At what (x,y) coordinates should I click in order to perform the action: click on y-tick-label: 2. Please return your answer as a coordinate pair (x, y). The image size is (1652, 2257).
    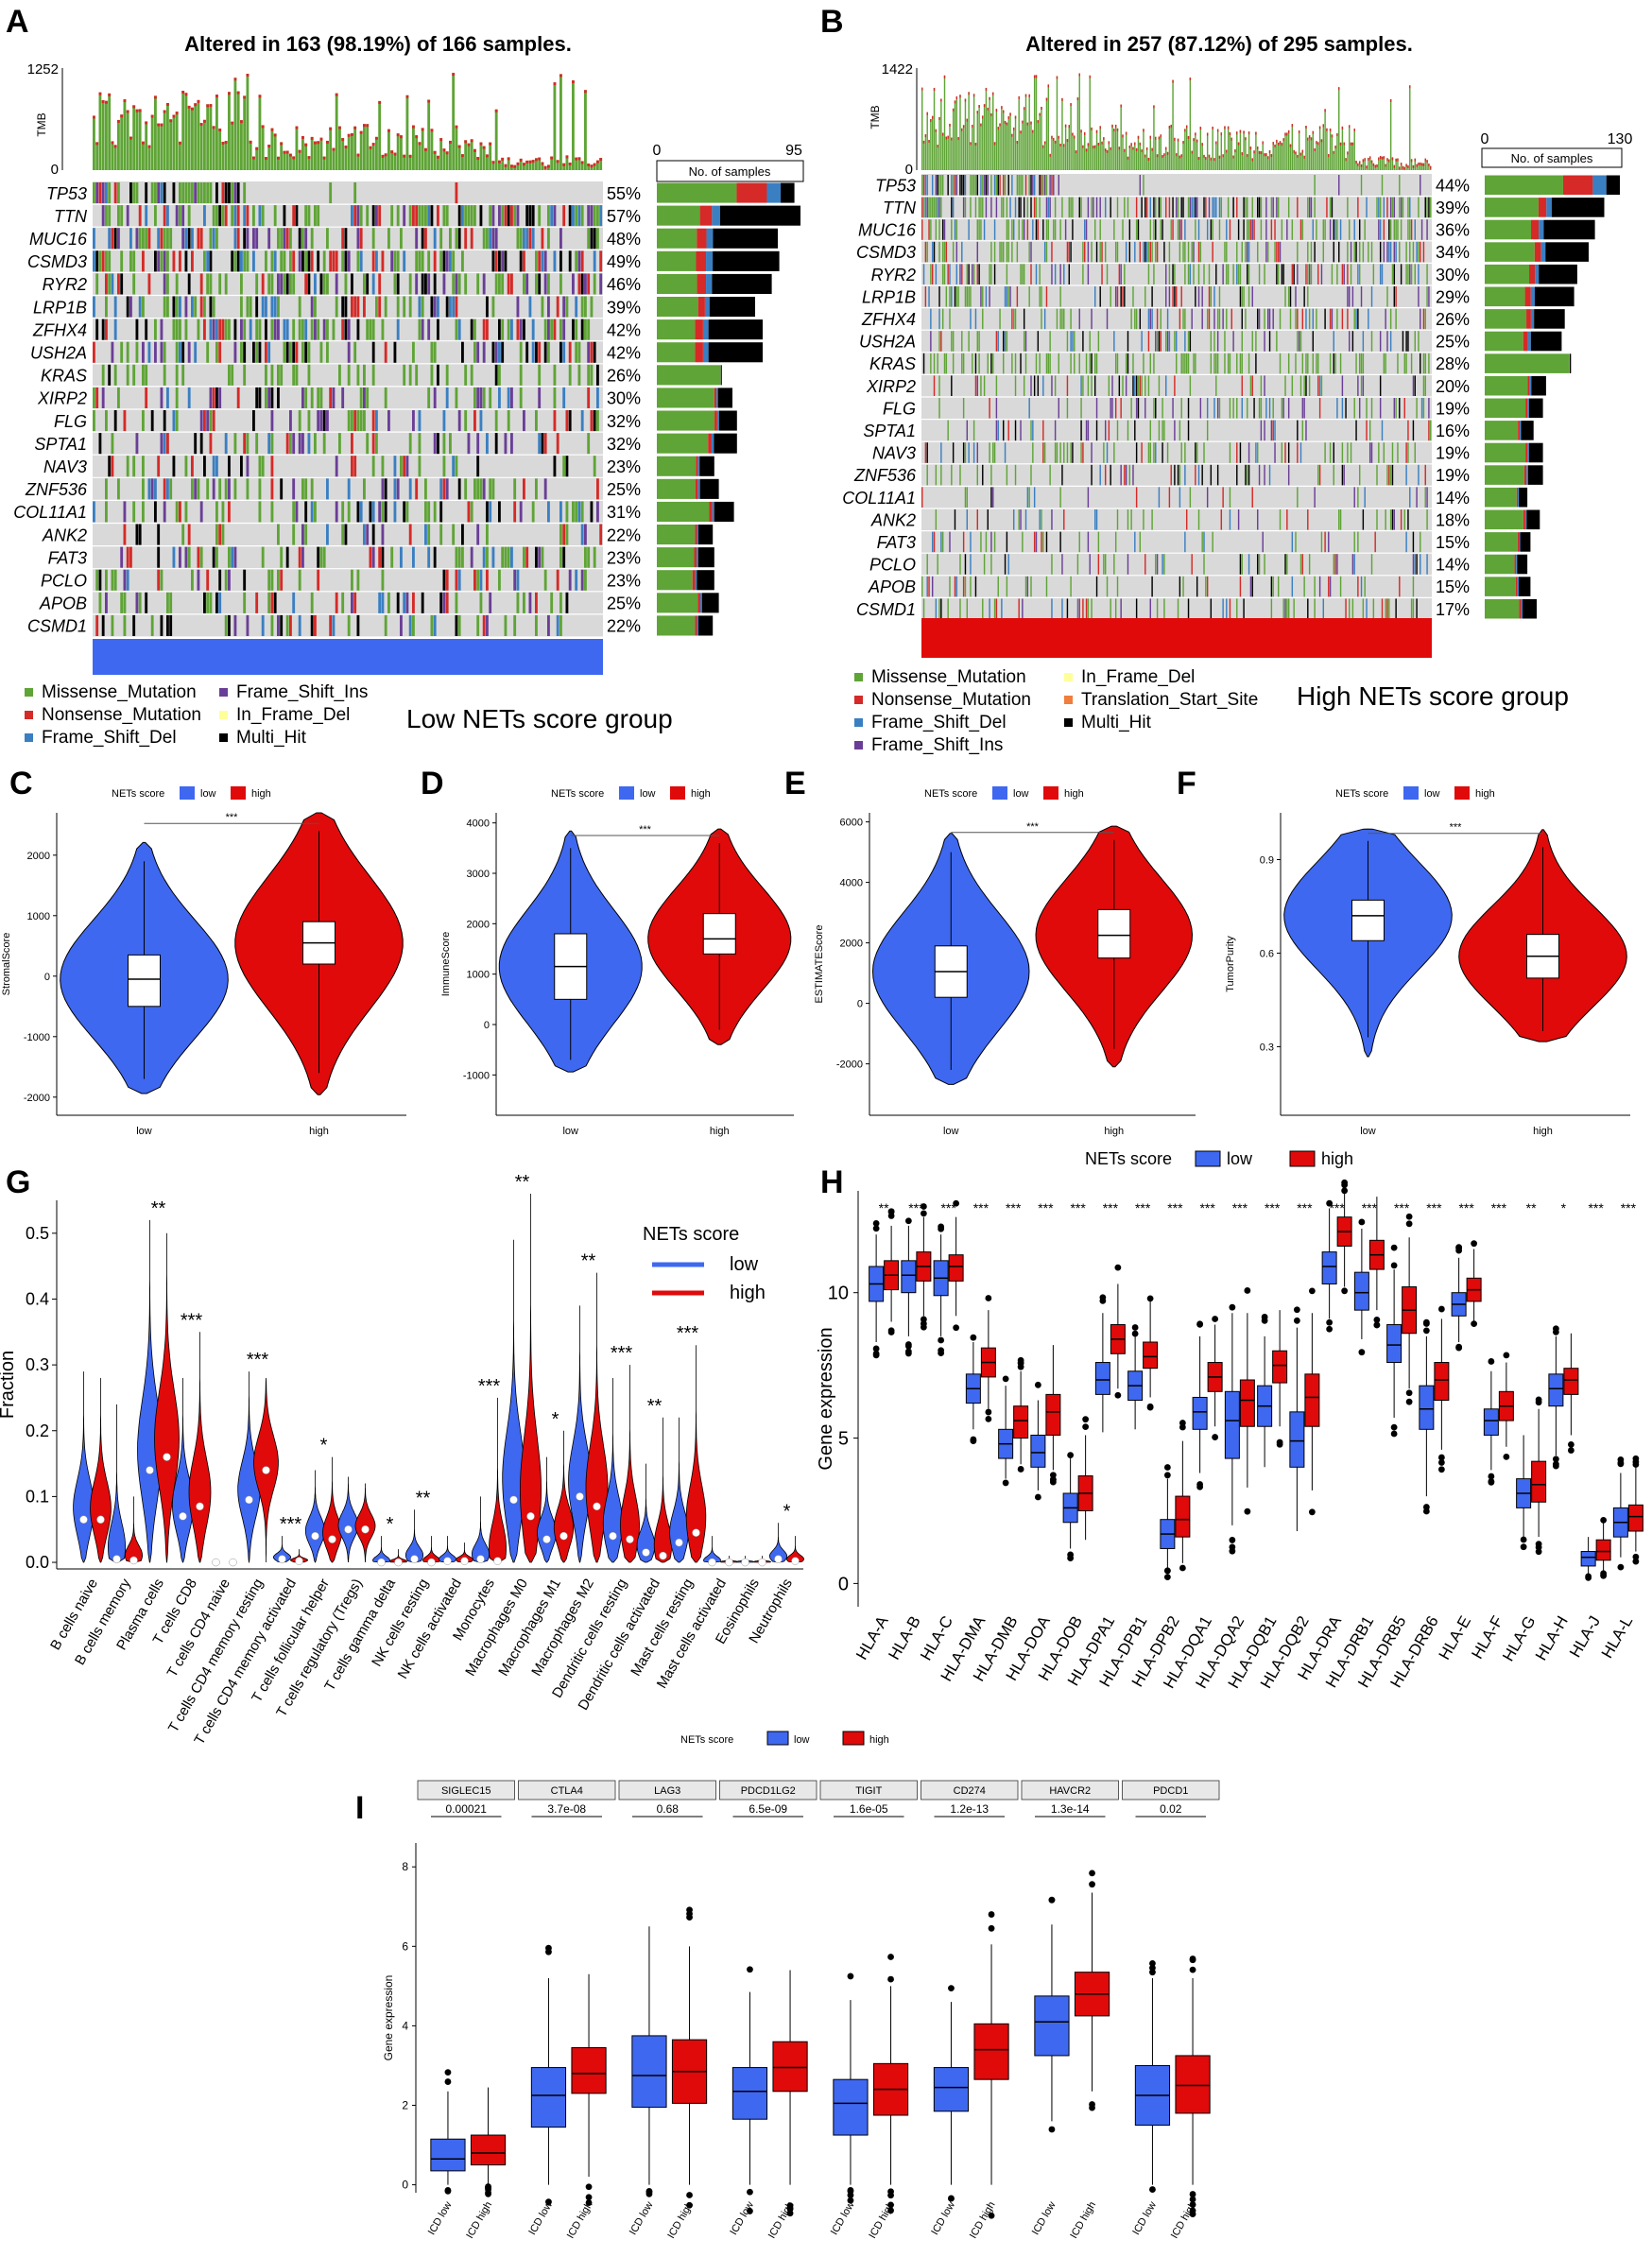
    Looking at the image, I should click on (405, 2105).